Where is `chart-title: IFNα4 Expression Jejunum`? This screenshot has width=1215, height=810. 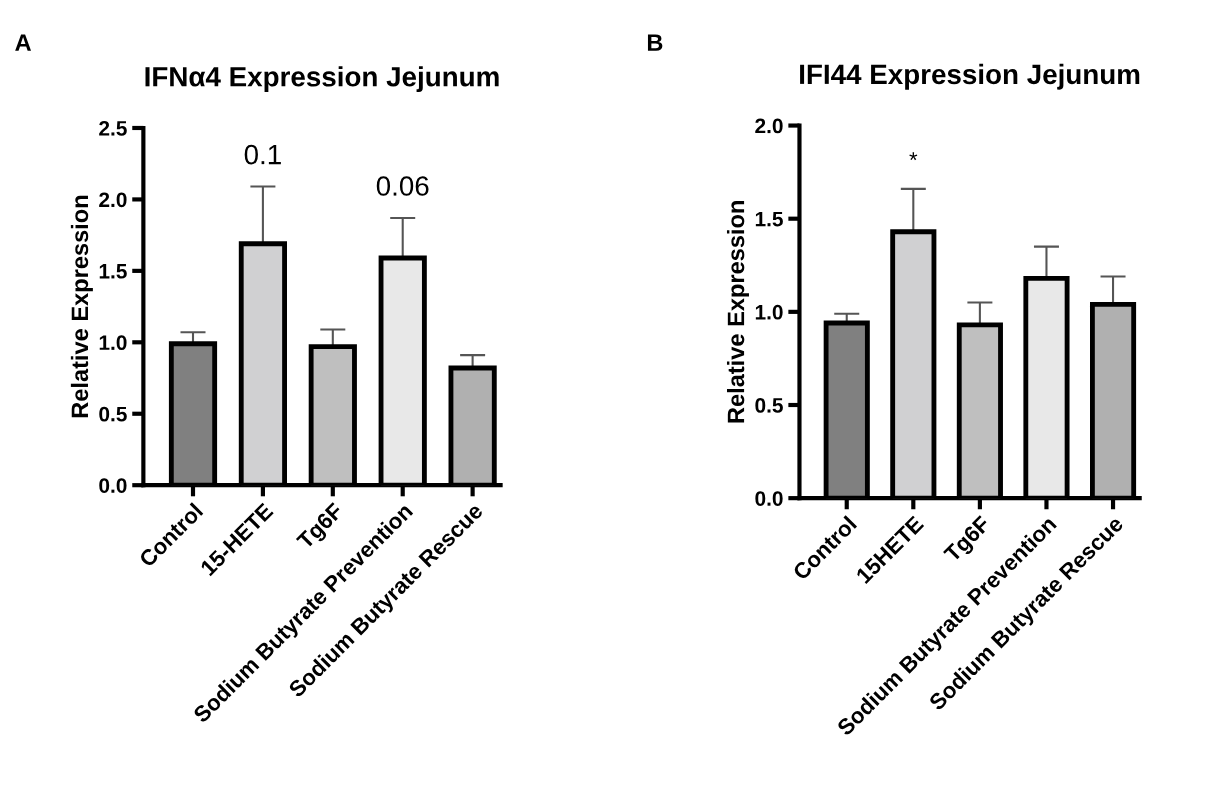
chart-title: IFNα4 Expression Jejunum is located at coordinates (322, 79).